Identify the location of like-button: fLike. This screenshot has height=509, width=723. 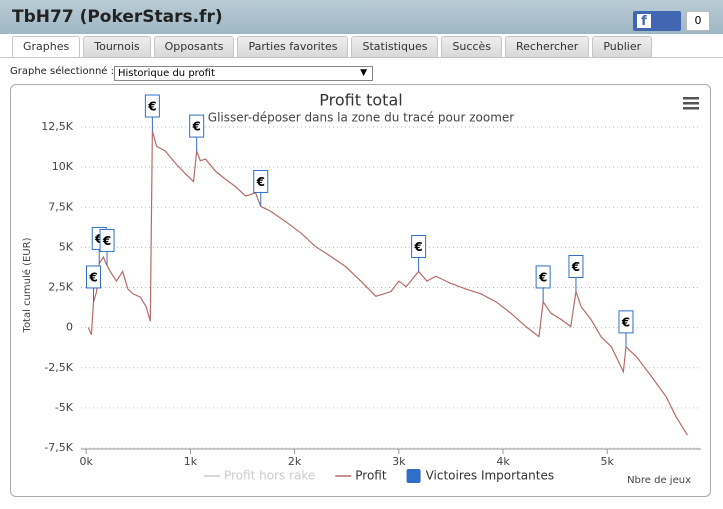
(657, 29).